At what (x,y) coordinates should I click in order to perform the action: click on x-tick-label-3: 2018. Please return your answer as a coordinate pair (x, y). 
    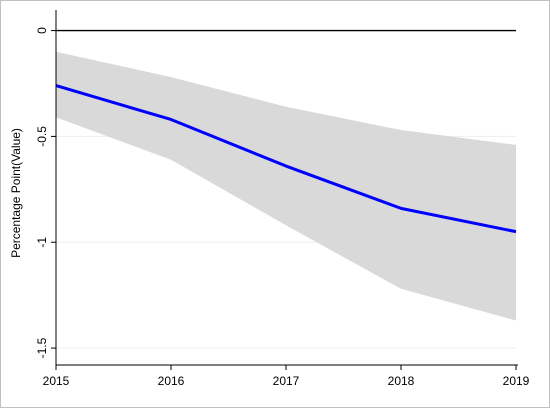
    Looking at the image, I should click on (401, 381).